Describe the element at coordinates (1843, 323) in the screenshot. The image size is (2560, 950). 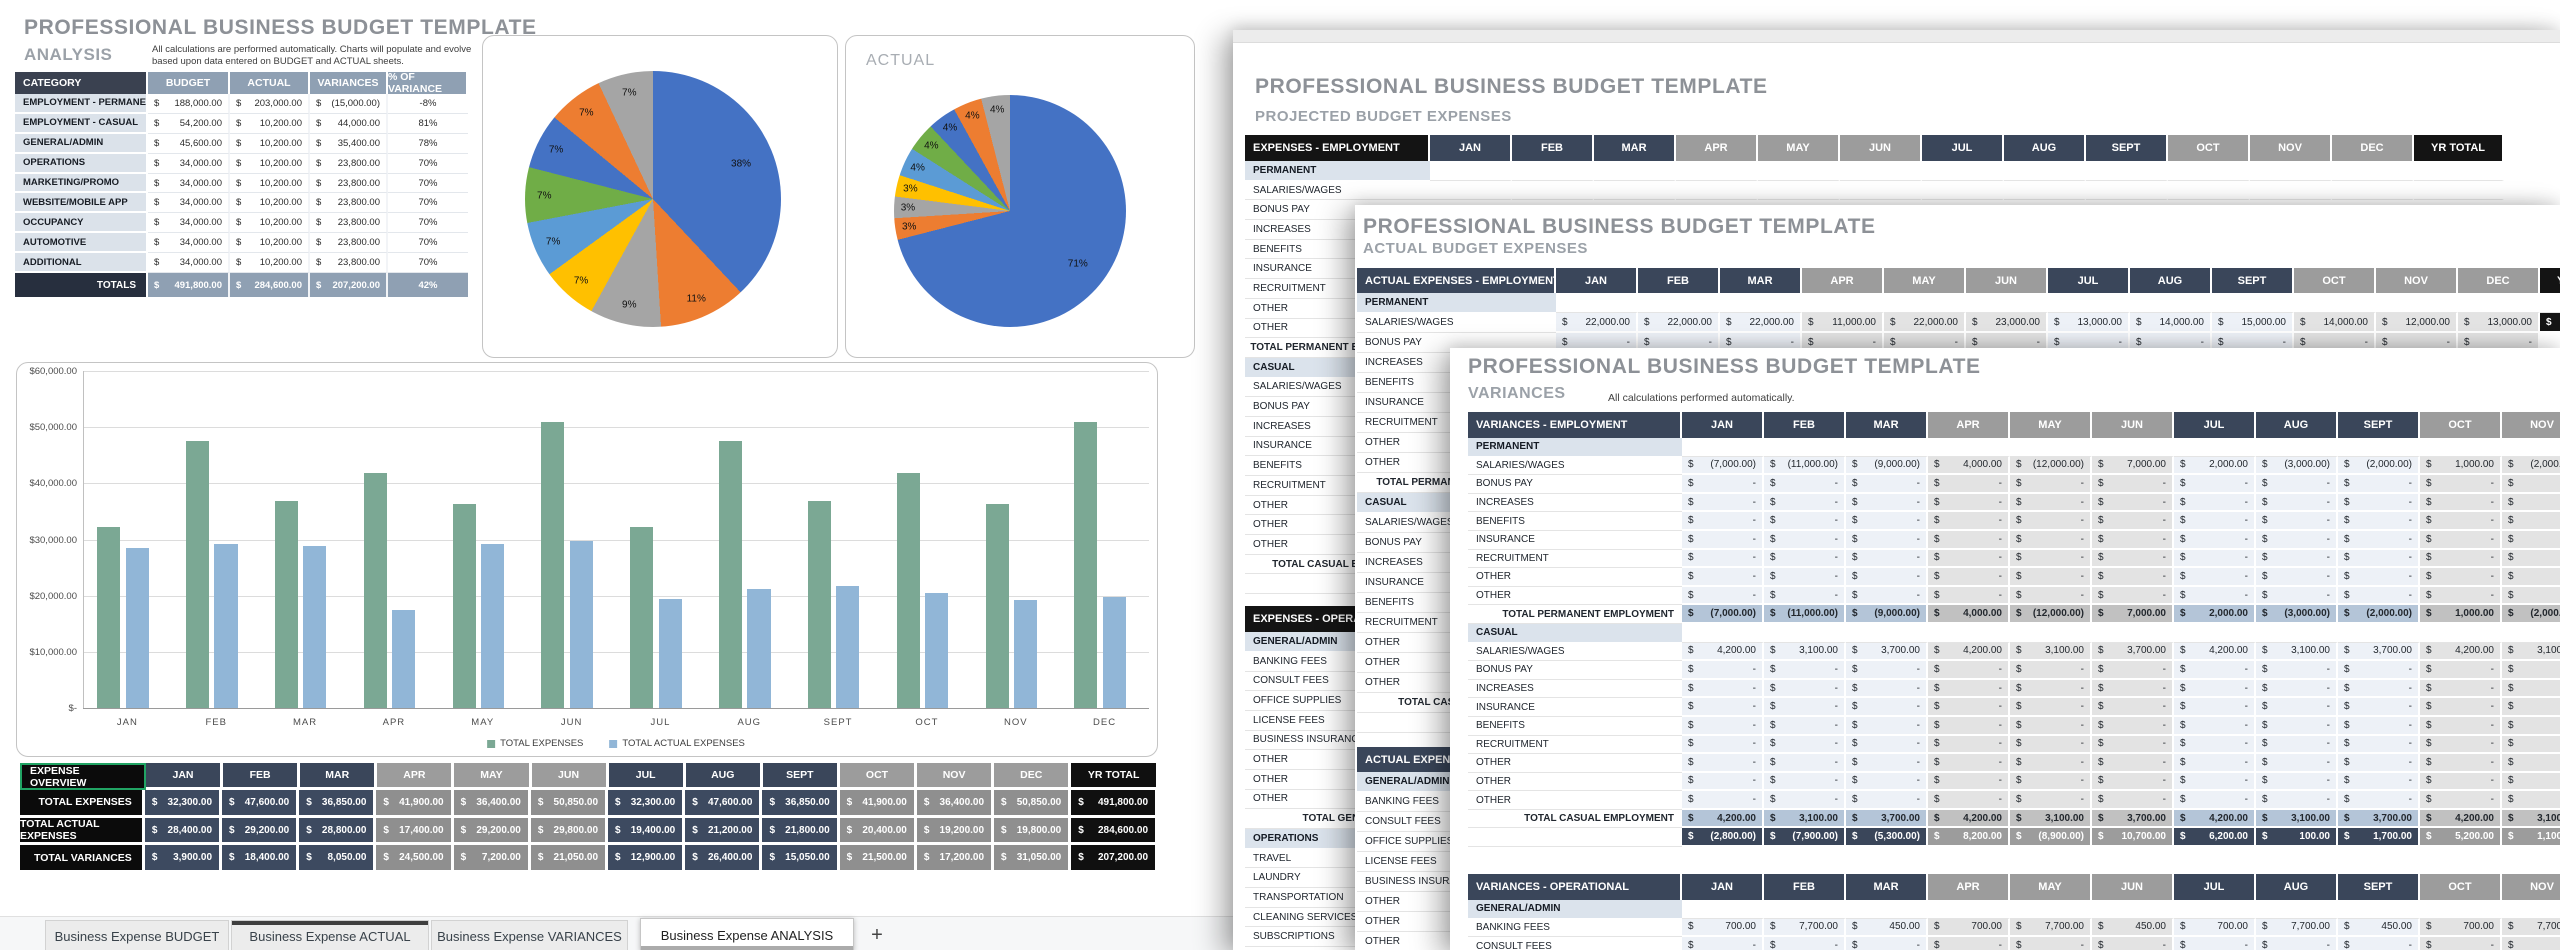
I see `money-cell: $11,000.00` at that location.